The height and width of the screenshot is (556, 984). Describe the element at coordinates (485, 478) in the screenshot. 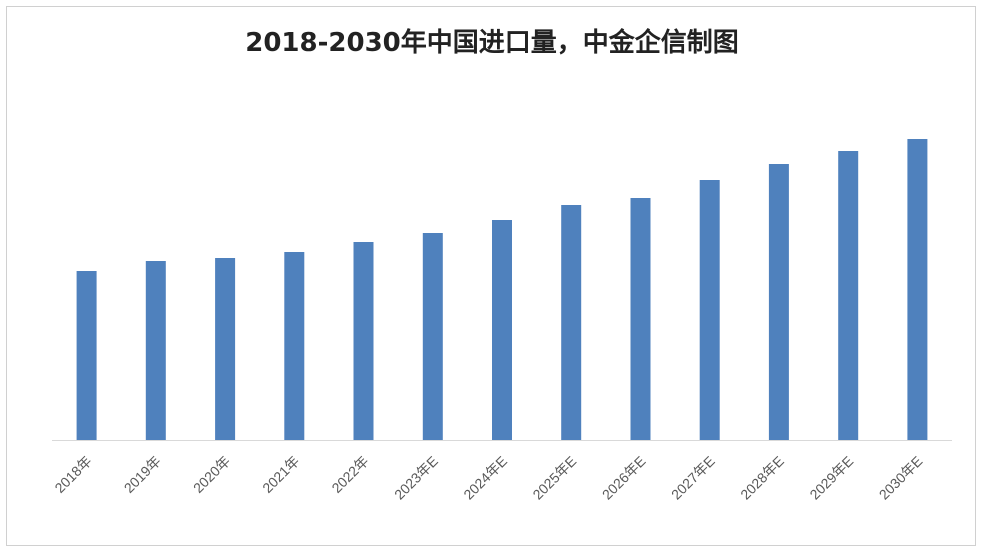

I see `x-tick-label: 2024年E` at that location.